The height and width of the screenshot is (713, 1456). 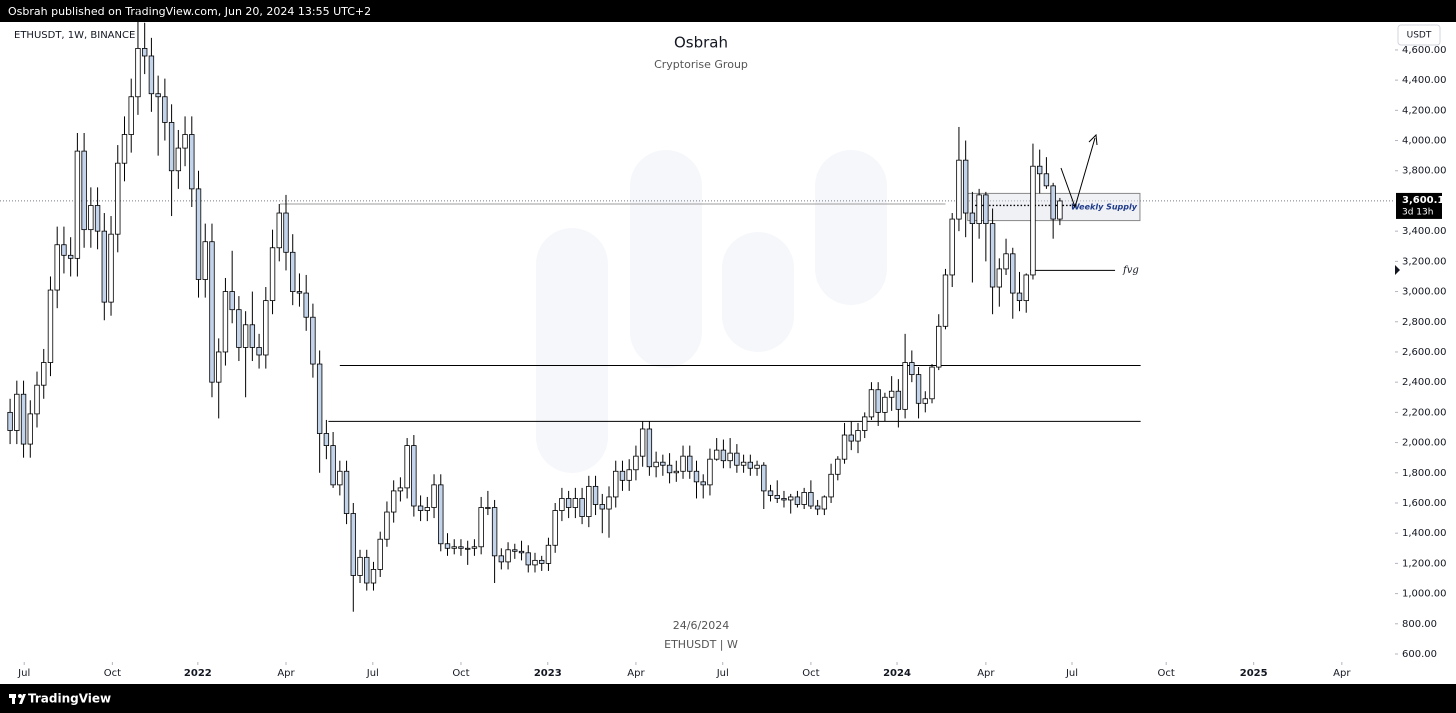 What do you see at coordinates (701, 64) in the screenshot?
I see `chart-subtitle: Cryptorise Group` at bounding box center [701, 64].